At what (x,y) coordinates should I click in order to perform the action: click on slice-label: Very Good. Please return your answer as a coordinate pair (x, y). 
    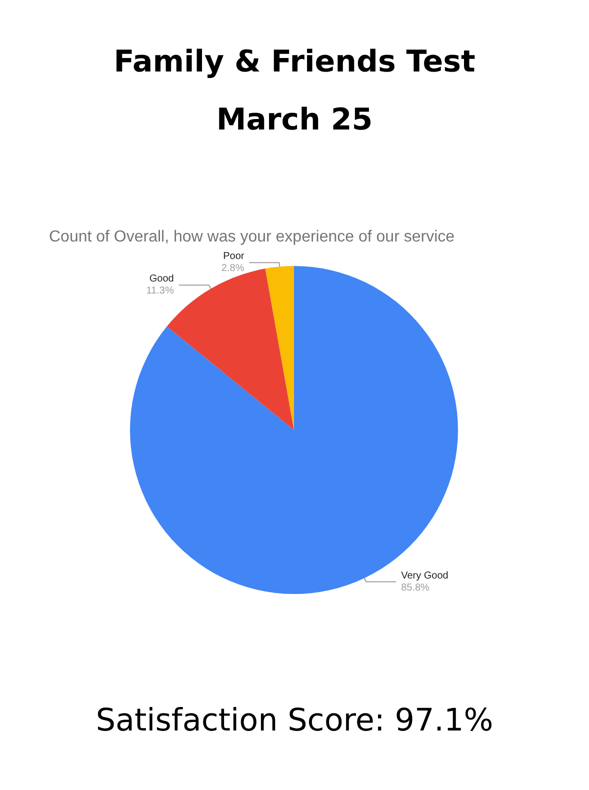
    Looking at the image, I should click on (424, 576).